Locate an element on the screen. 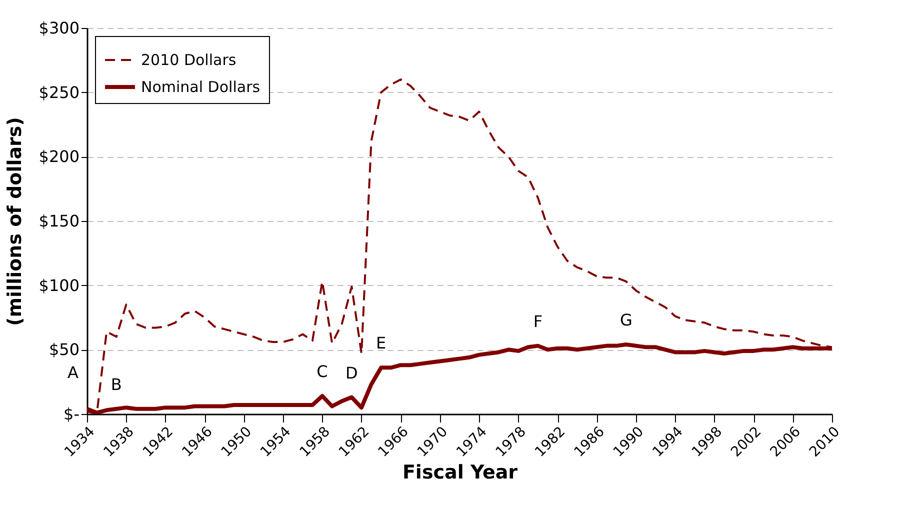 Image resolution: width=909 pixels, height=529 pixels. y-tick-label: $- is located at coordinates (72, 414).